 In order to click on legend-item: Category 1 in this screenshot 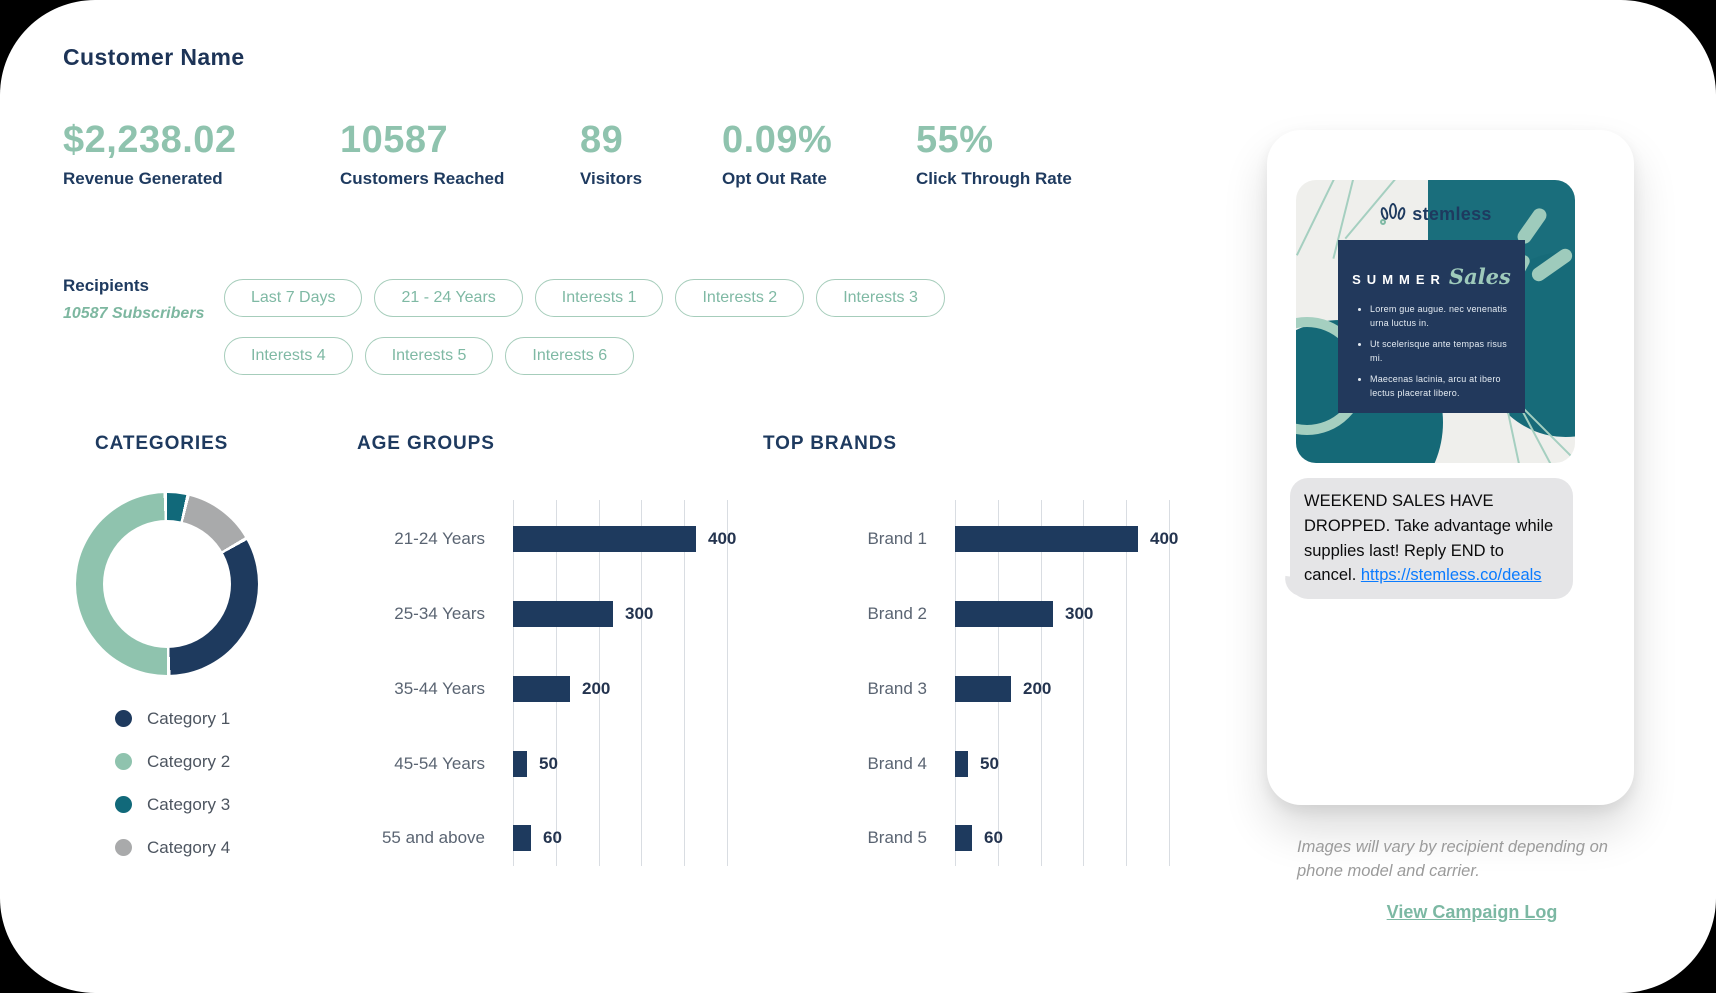, I will do `click(172, 718)`.